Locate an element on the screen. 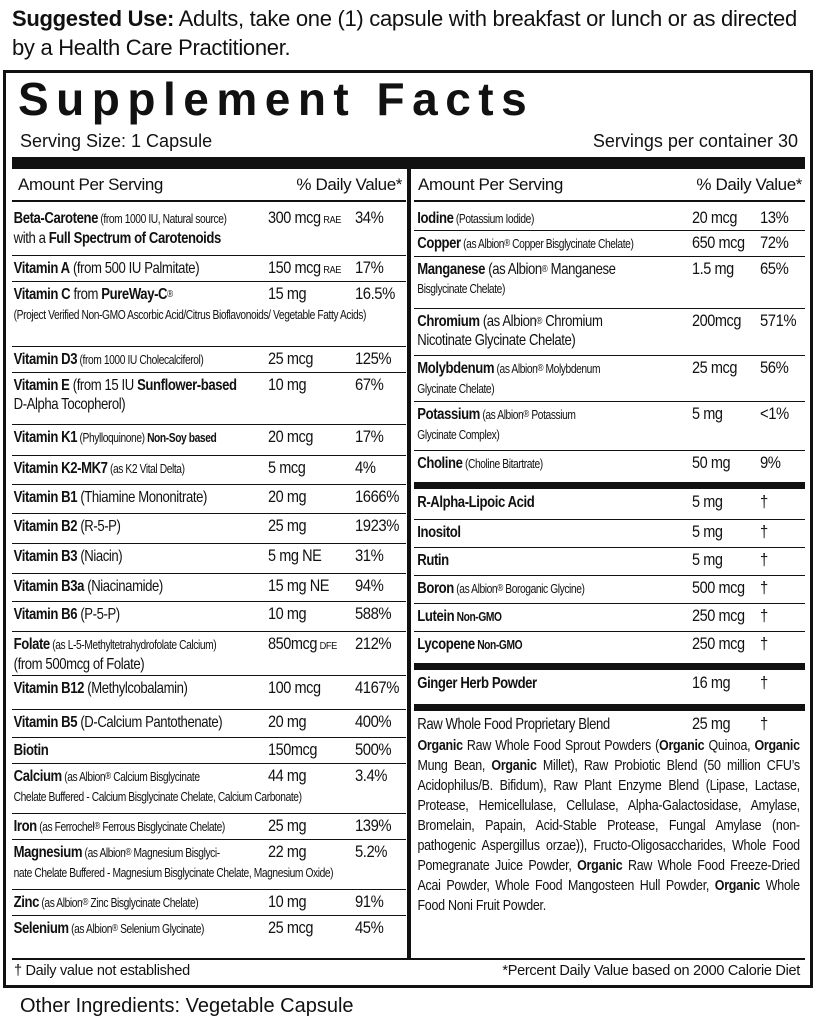 The image size is (816, 1024). thick-divider is located at coordinates (609, 485).